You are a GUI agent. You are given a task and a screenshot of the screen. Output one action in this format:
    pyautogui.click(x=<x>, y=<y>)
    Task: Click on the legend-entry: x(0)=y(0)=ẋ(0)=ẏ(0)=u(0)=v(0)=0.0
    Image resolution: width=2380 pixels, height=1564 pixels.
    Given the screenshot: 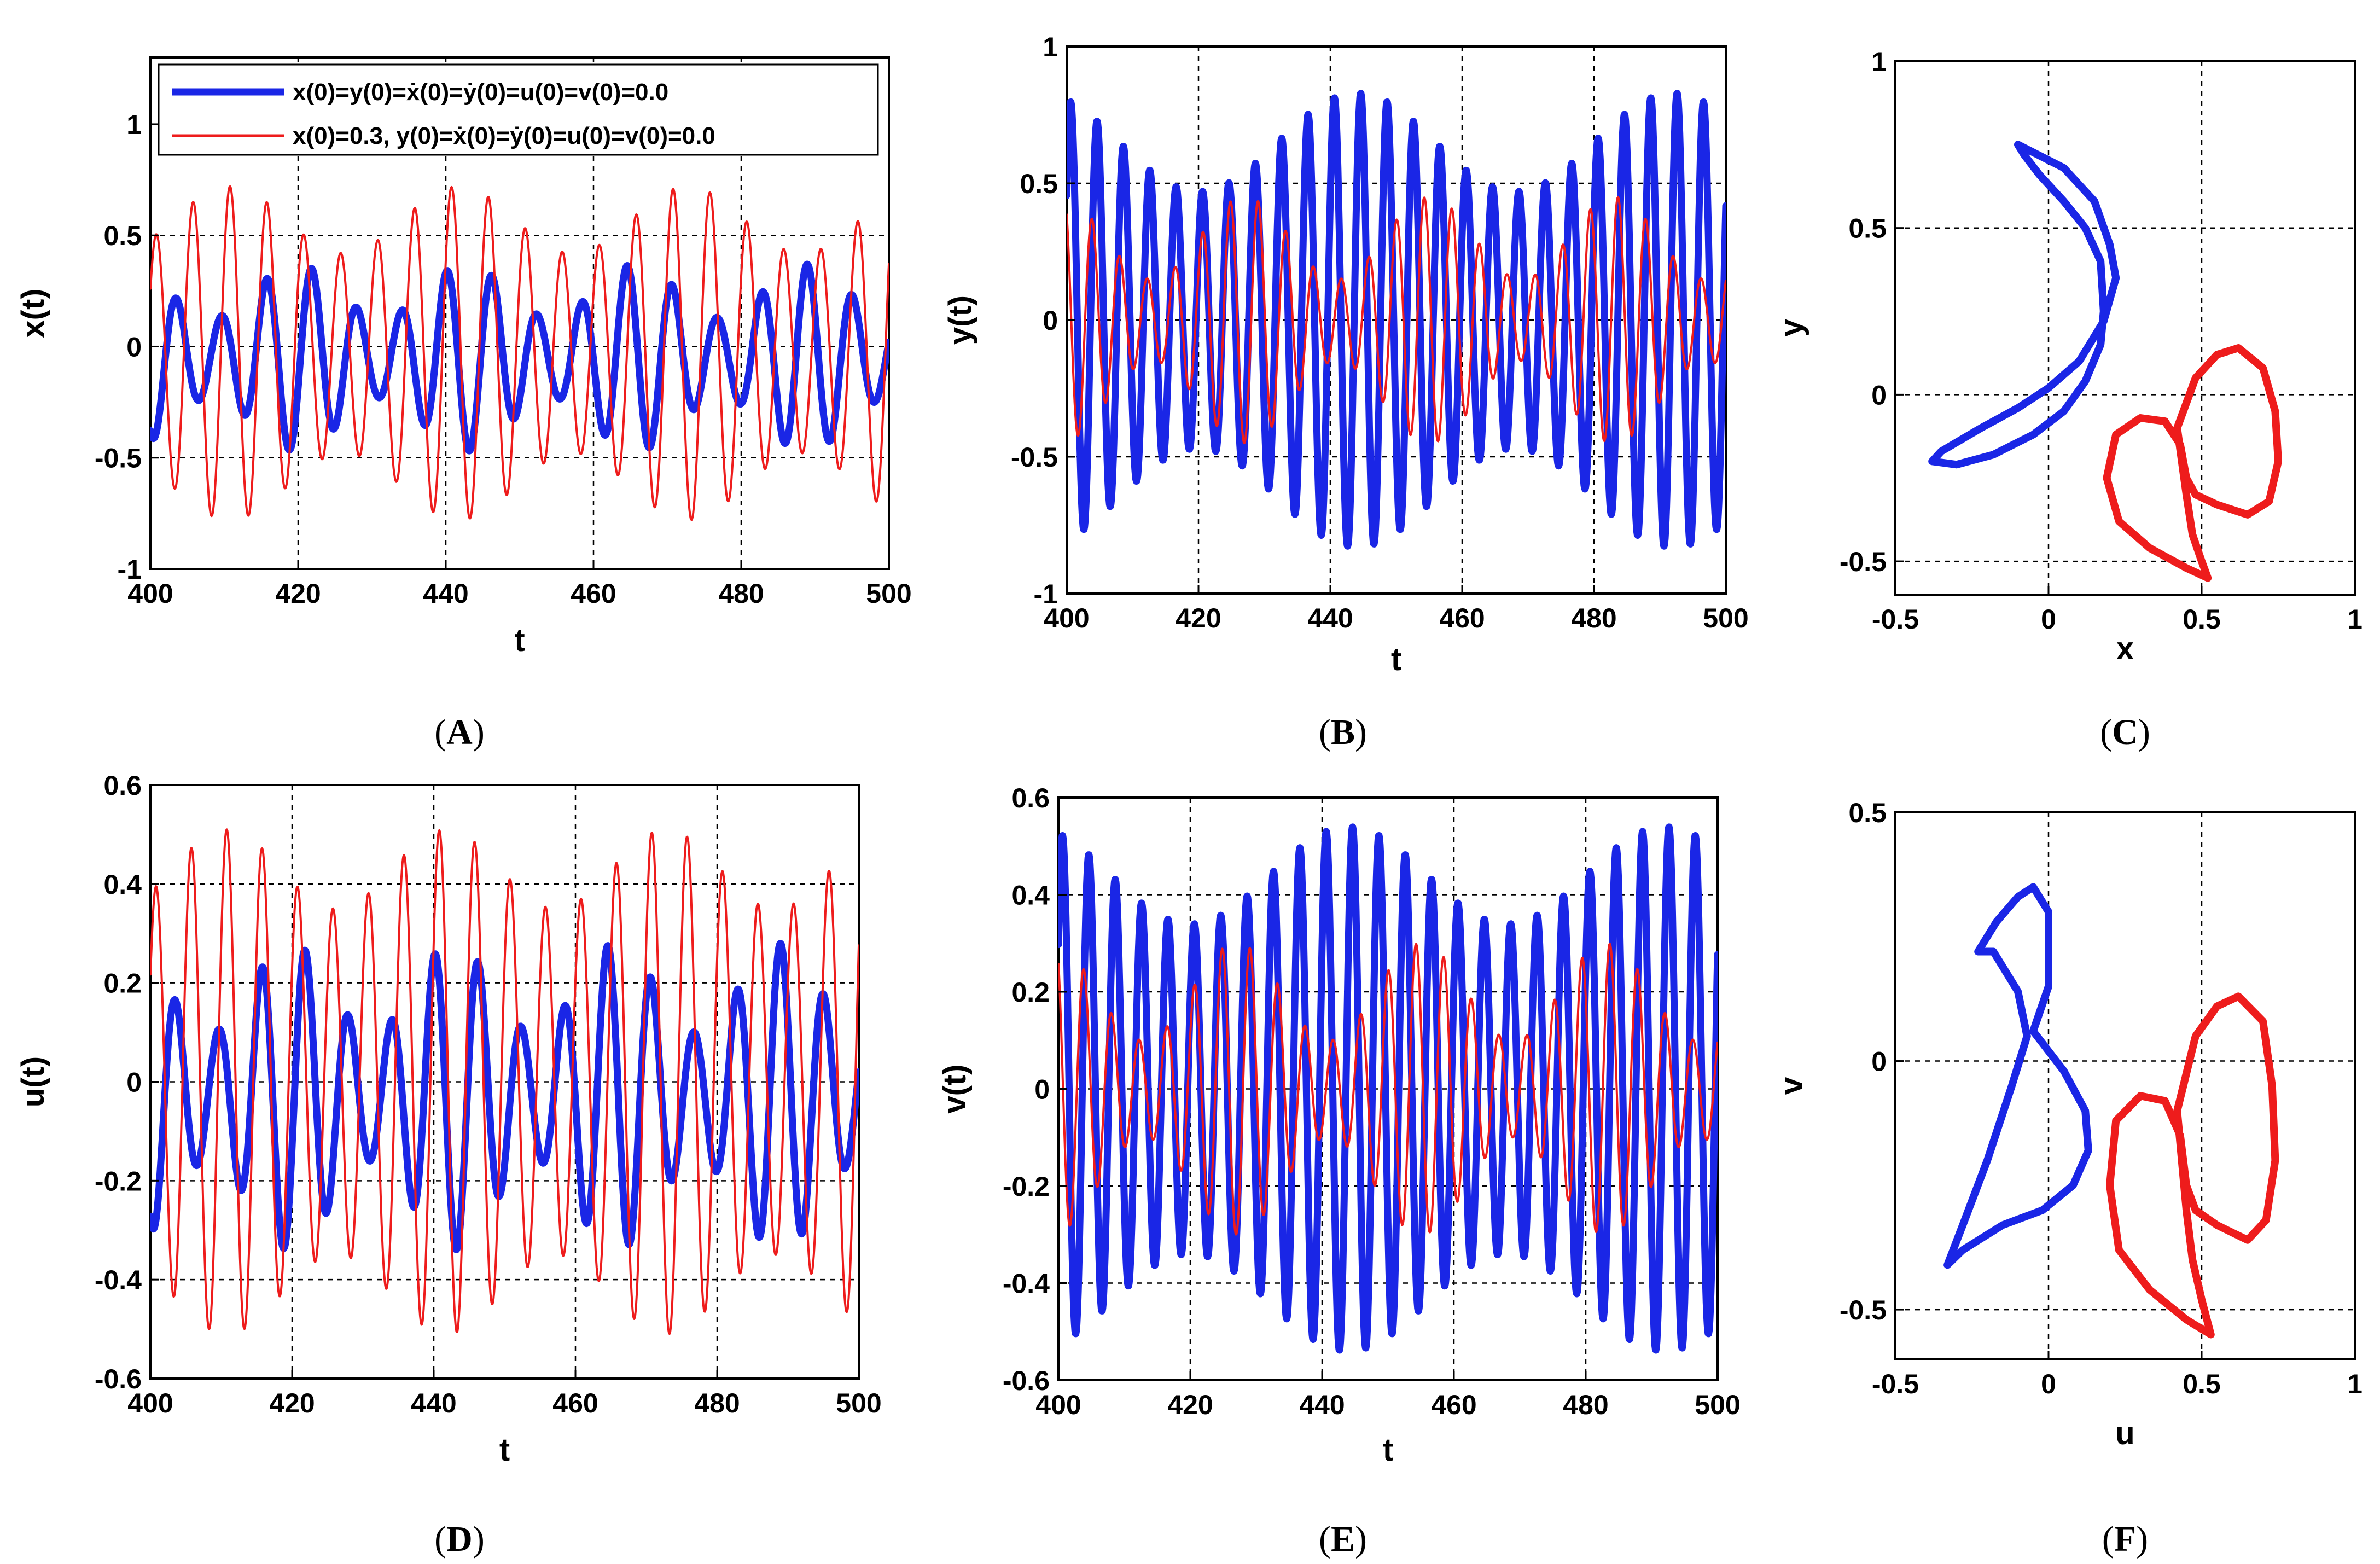 What is the action you would take?
    pyautogui.click(x=480, y=92)
    